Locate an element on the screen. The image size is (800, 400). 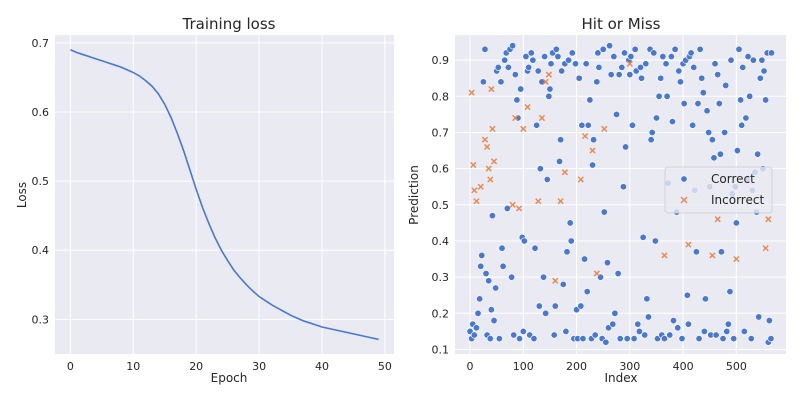
scatter-x-tick-label: 0 is located at coordinates (470, 366).